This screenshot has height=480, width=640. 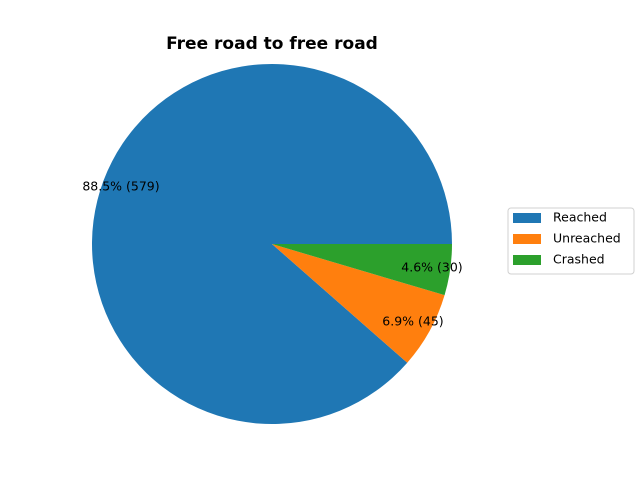 I want to click on slice-label-reached: 88.5% (579), so click(x=120, y=186).